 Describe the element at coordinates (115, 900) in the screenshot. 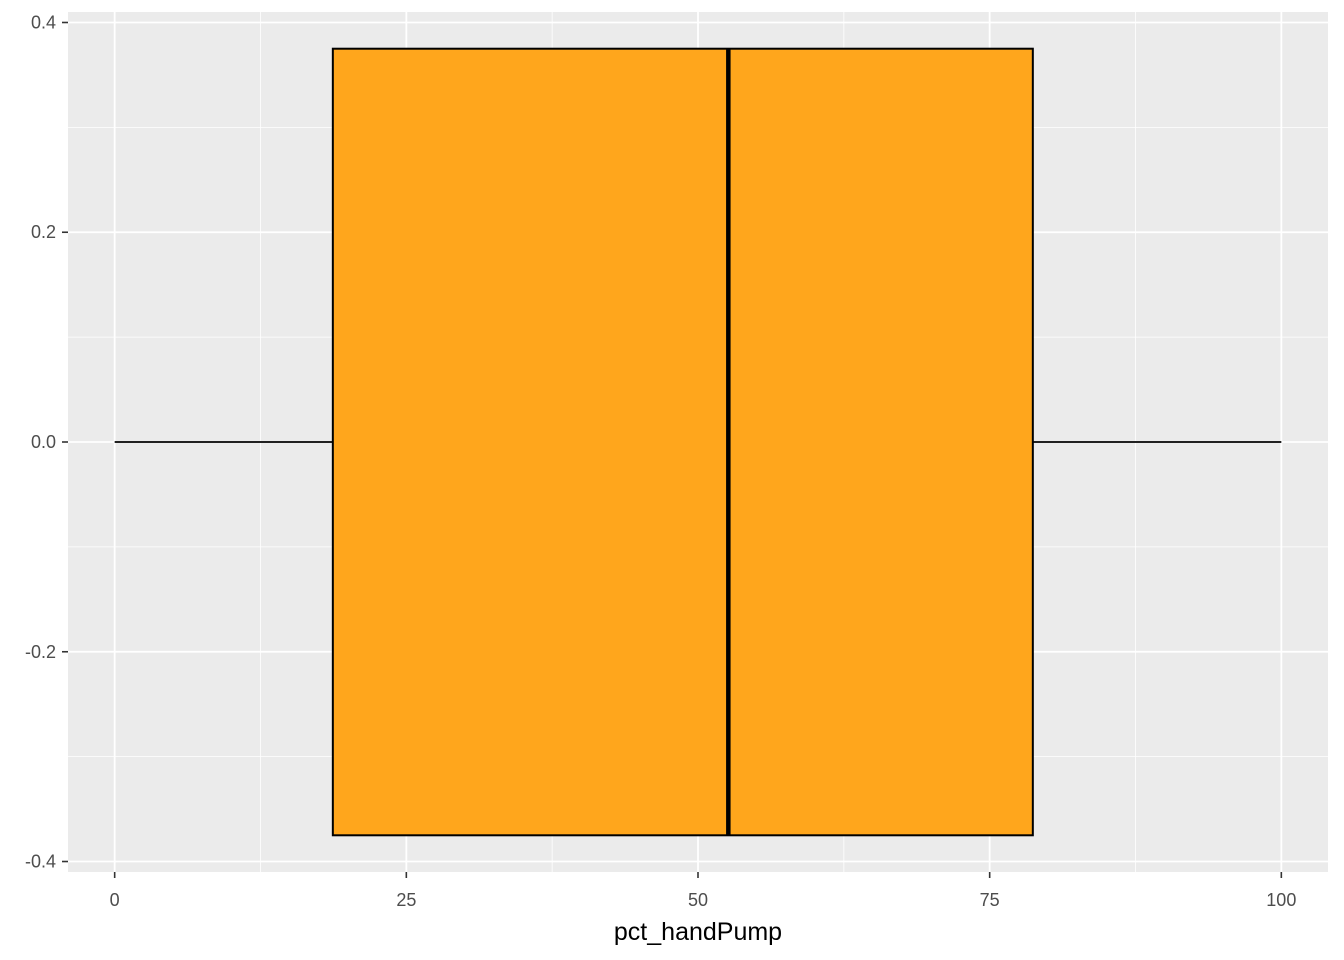

I see `x-tick-label: 0` at that location.